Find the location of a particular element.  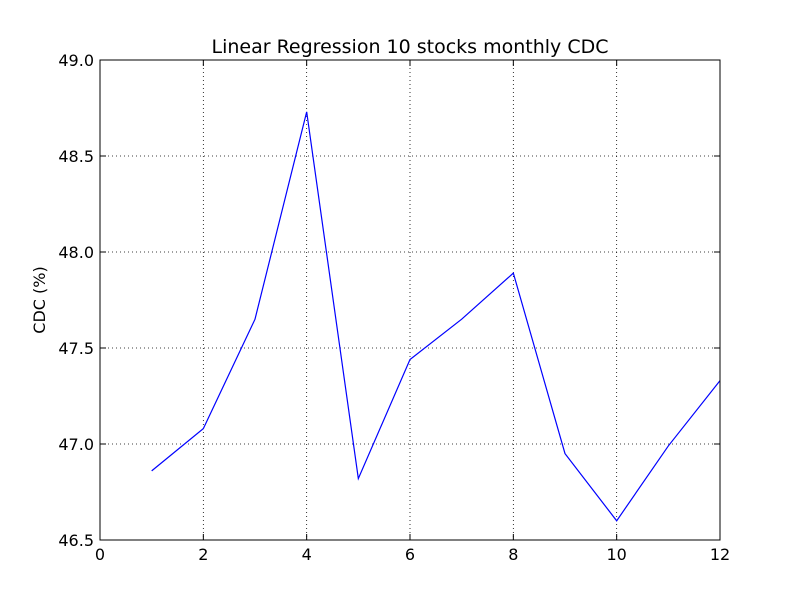

y-tick-label: 47.0 is located at coordinates (76, 444).